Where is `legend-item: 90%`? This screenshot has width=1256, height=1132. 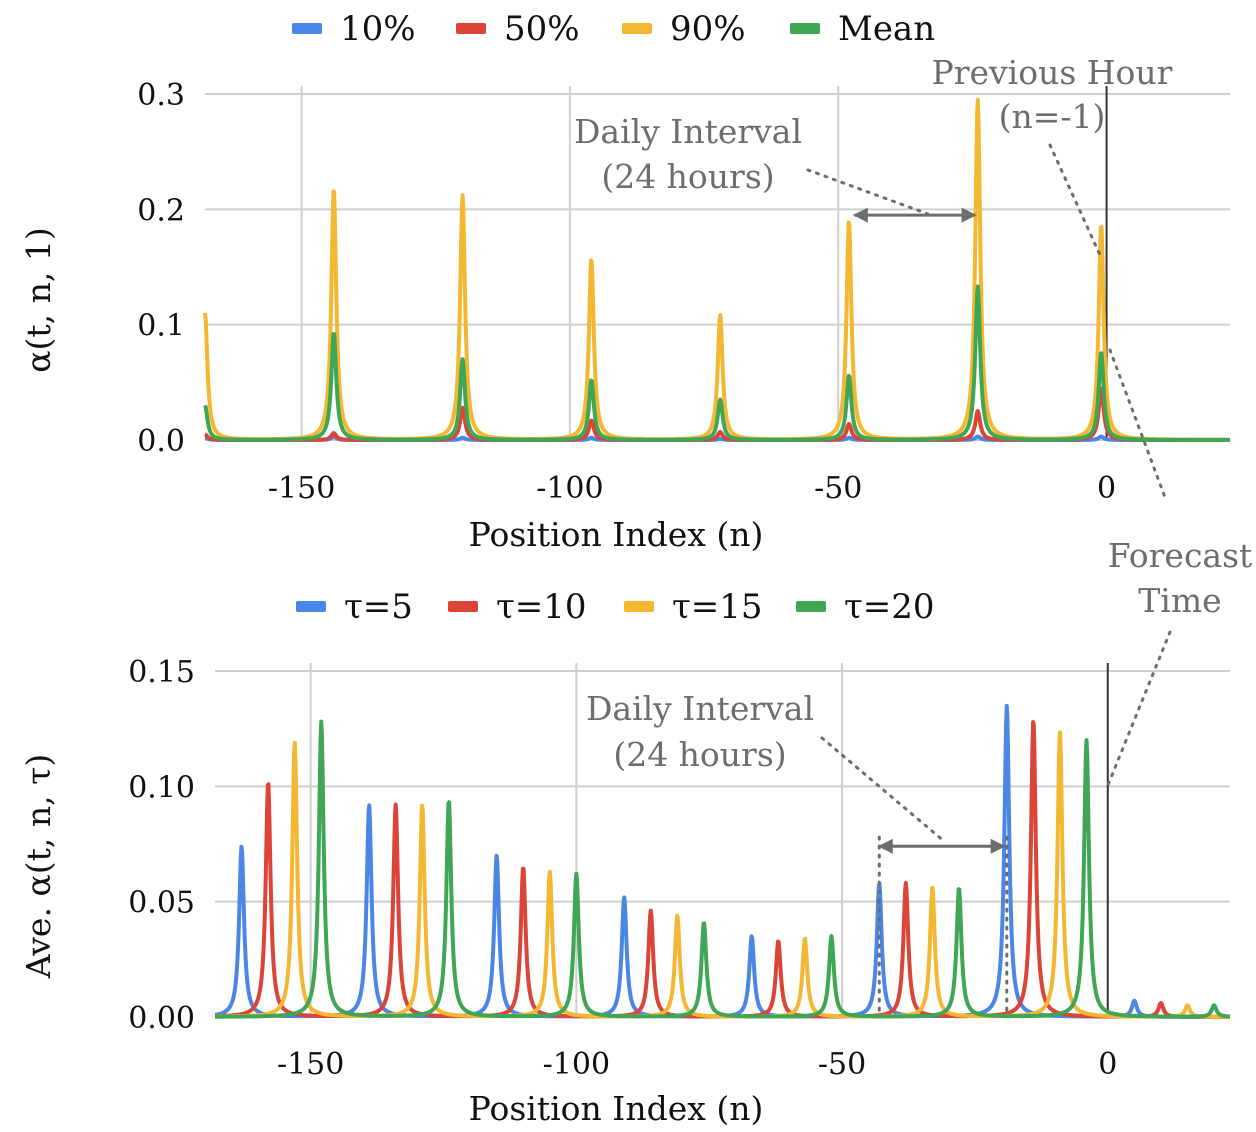 legend-item: 90% is located at coordinates (684, 29).